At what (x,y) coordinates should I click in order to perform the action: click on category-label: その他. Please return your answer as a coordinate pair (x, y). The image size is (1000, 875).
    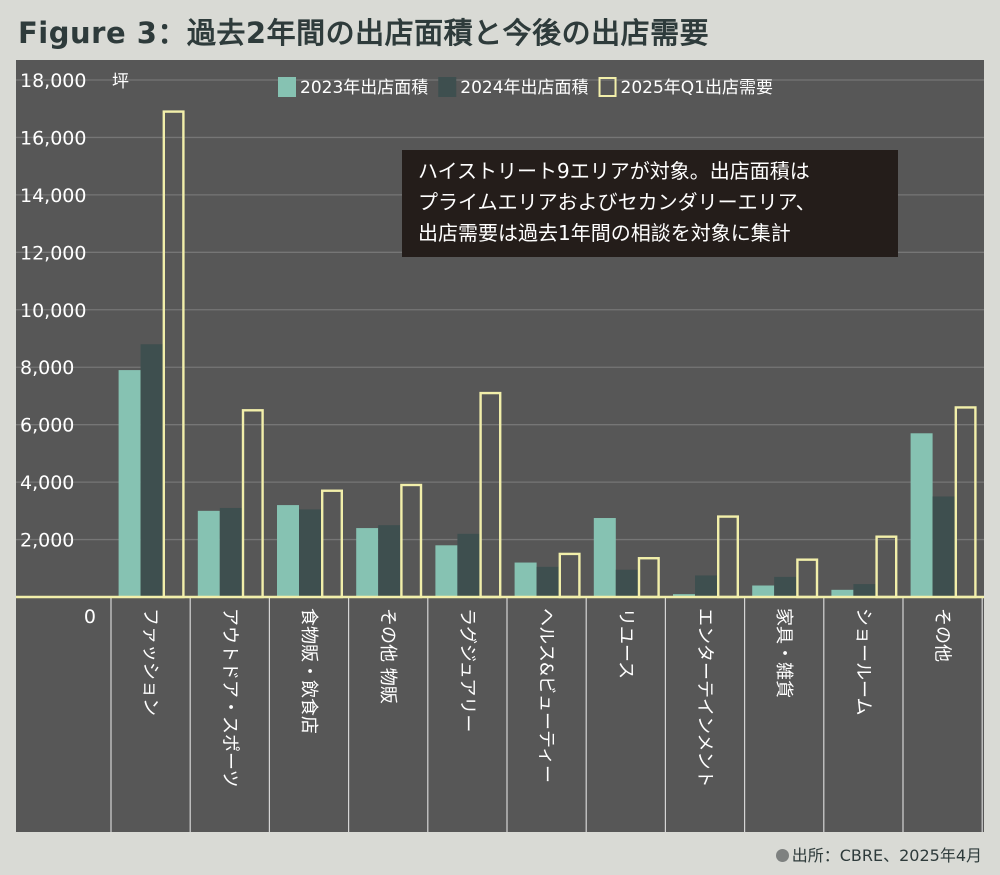
    Looking at the image, I should click on (942, 635).